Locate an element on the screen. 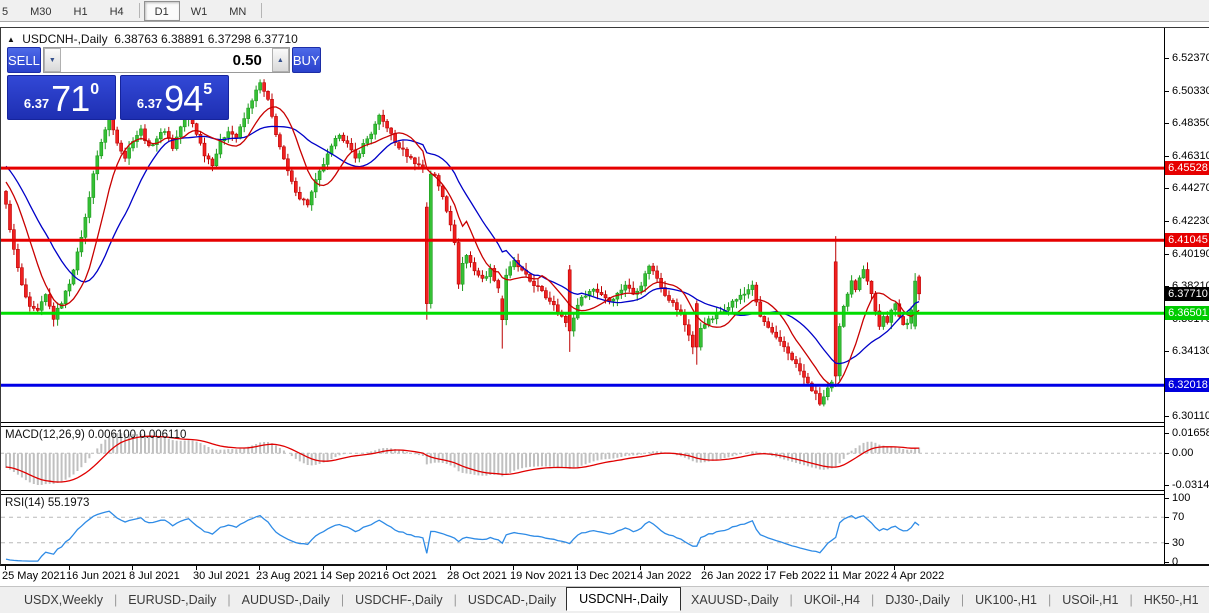 This screenshot has width=1209, height=613. buy-price-prefix: 6.37 is located at coordinates (149, 103).